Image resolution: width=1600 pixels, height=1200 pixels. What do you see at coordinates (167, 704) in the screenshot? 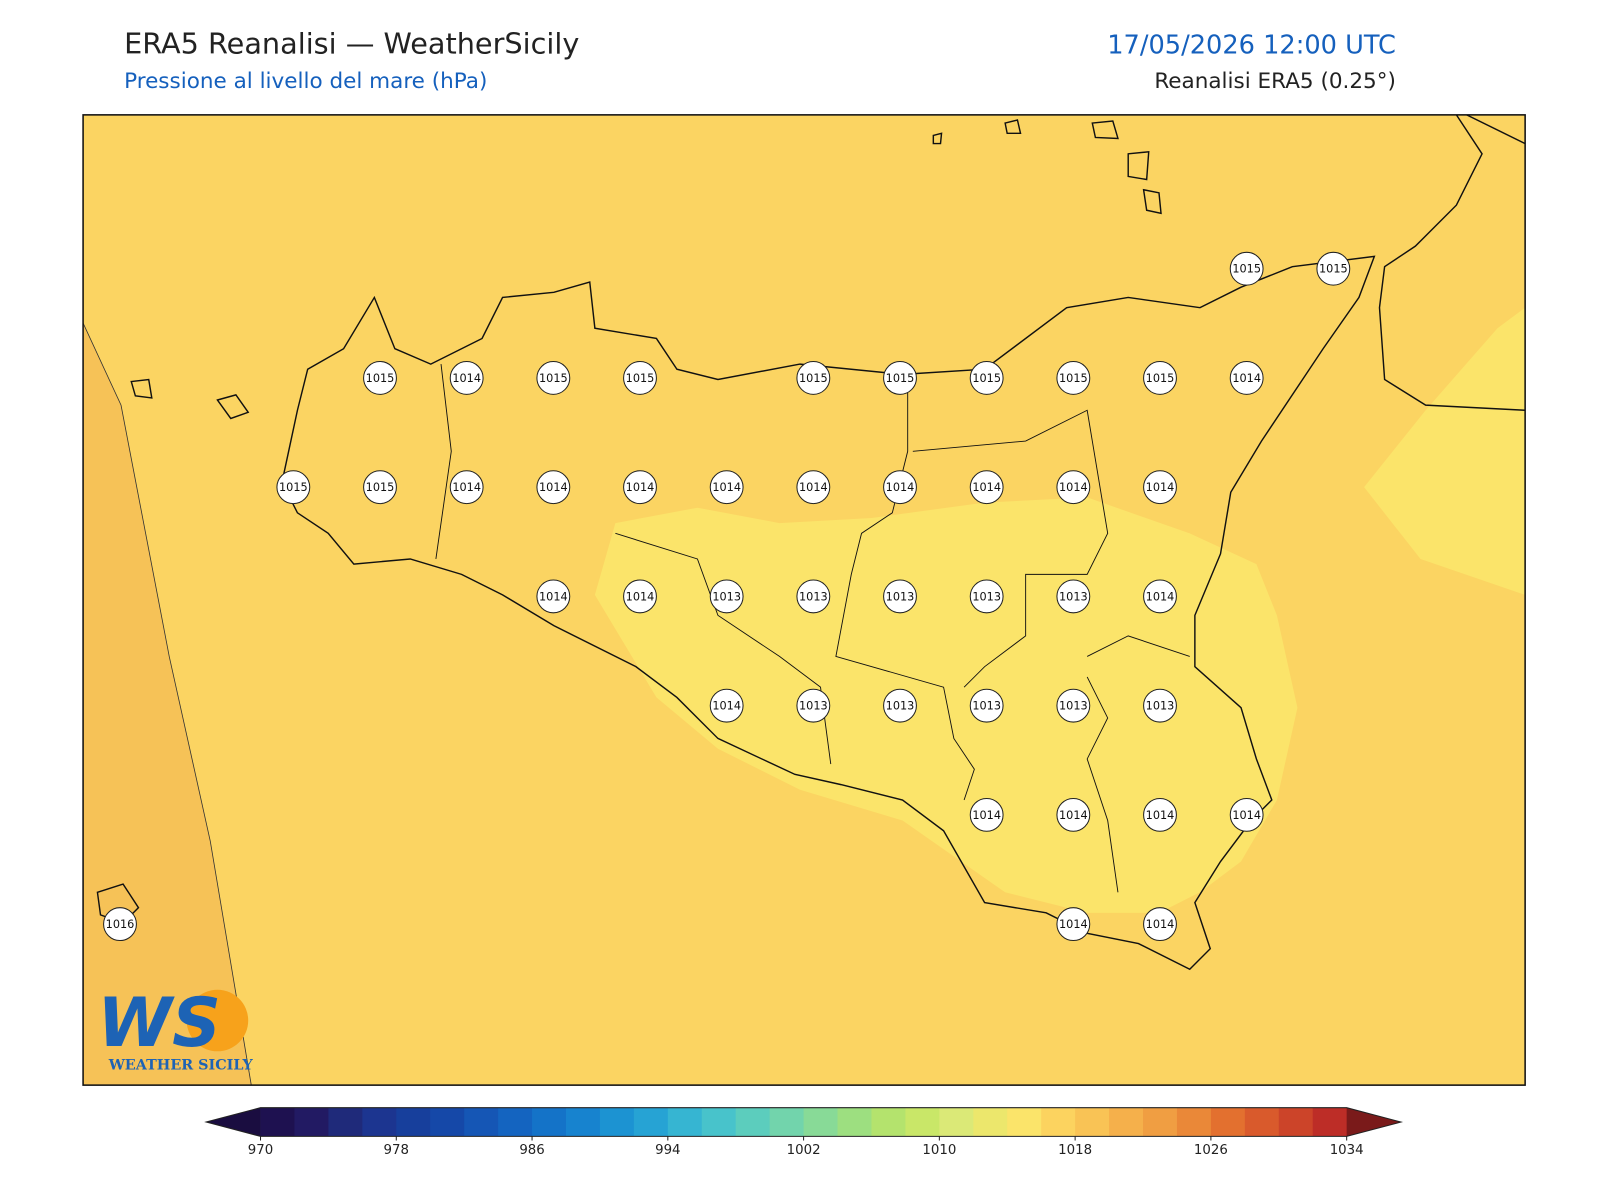
I see `contour` at bounding box center [167, 704].